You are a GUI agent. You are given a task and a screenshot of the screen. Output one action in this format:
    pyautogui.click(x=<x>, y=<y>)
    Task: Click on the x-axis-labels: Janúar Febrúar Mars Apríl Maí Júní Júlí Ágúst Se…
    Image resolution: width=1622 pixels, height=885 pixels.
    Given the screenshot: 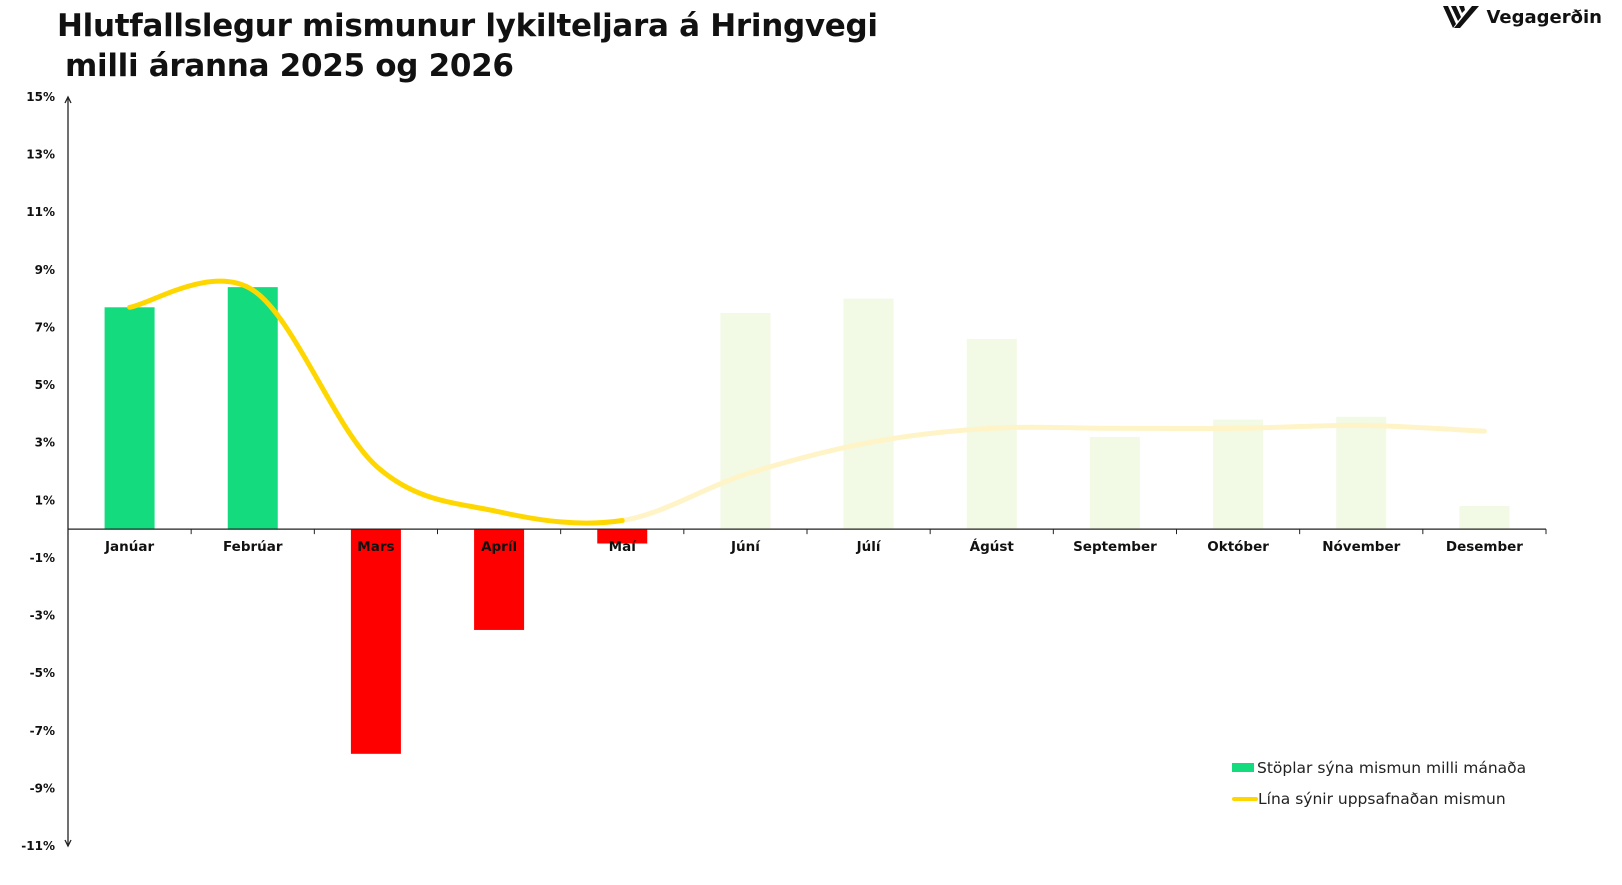 What is the action you would take?
    pyautogui.click(x=813, y=546)
    